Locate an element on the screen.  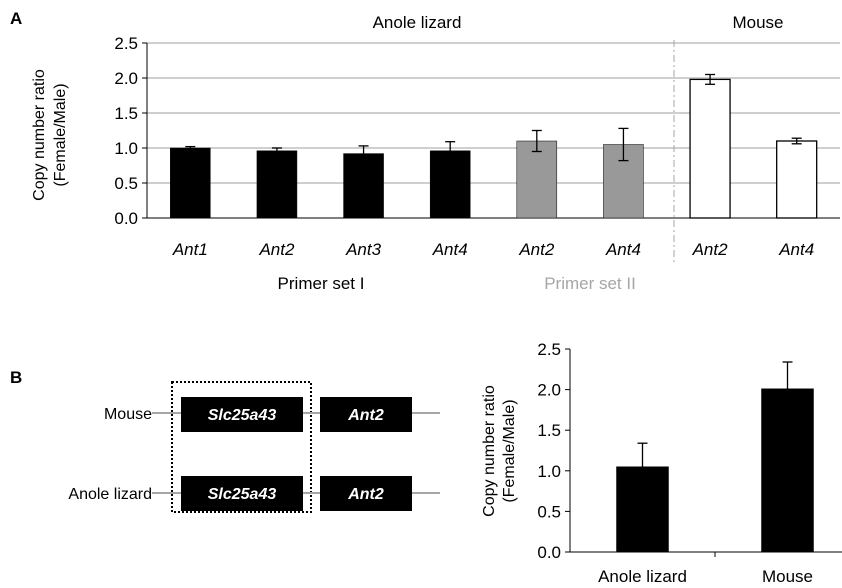
chartA-y-tick-label: 2.0 is located at coordinates (126, 78).